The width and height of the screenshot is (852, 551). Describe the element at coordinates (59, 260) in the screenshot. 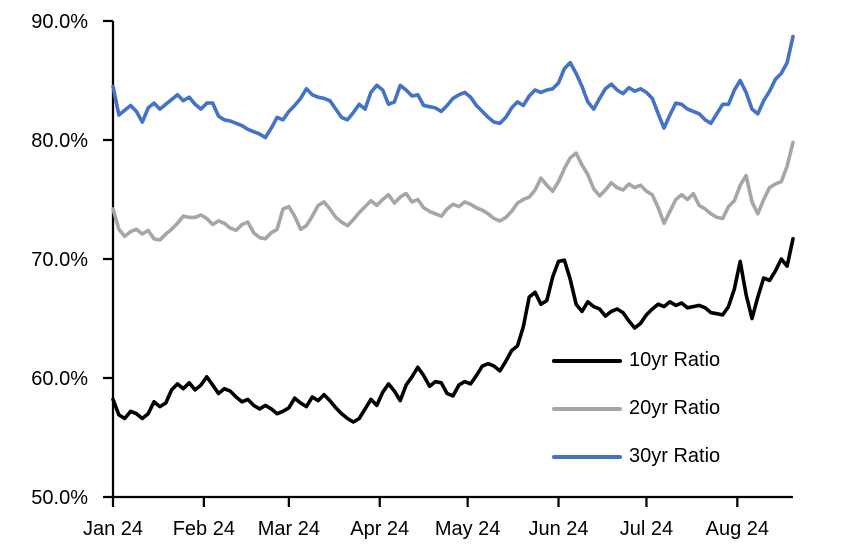

I see `y-tick-label: 70.0%` at that location.